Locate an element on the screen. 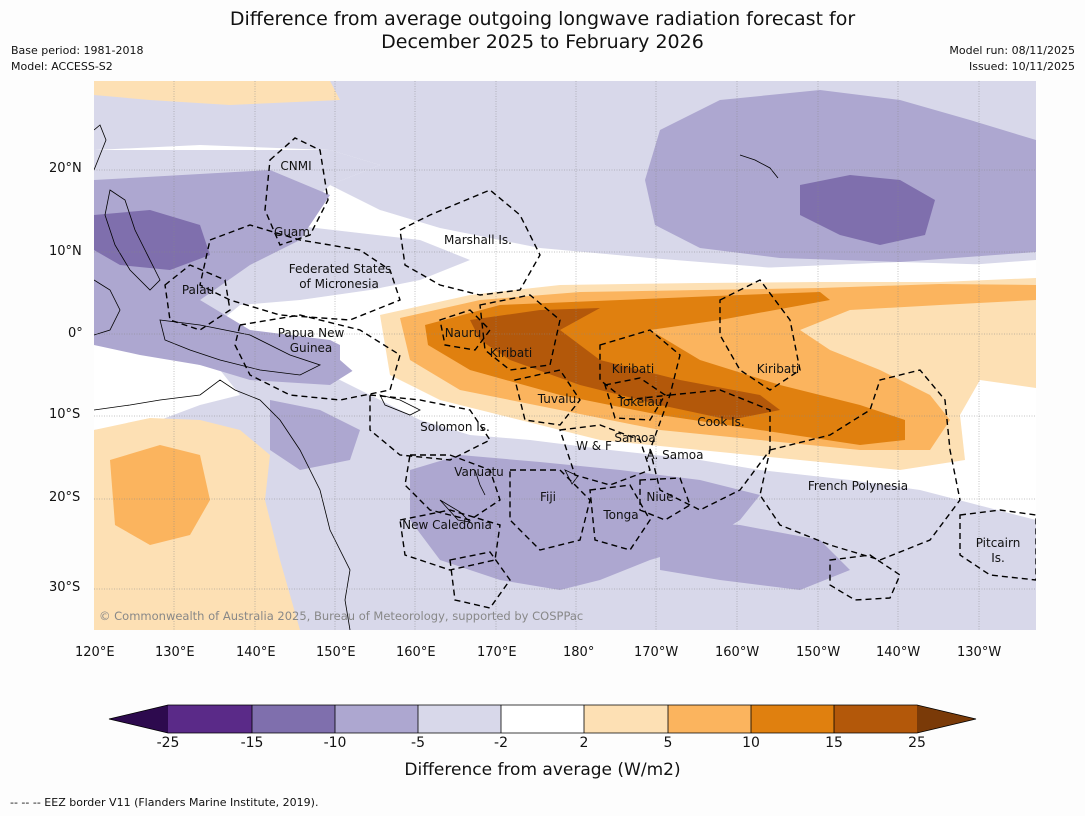 Image resolution: width=1085 pixels, height=816 pixels. eez-marshall is located at coordinates (470, 242).